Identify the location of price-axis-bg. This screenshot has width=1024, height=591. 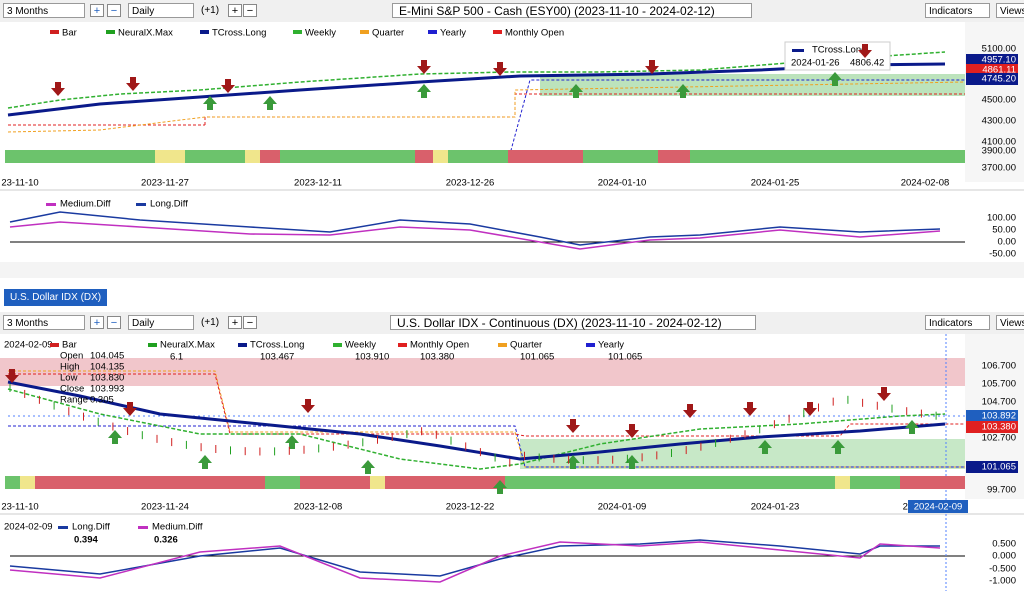
(994, 102).